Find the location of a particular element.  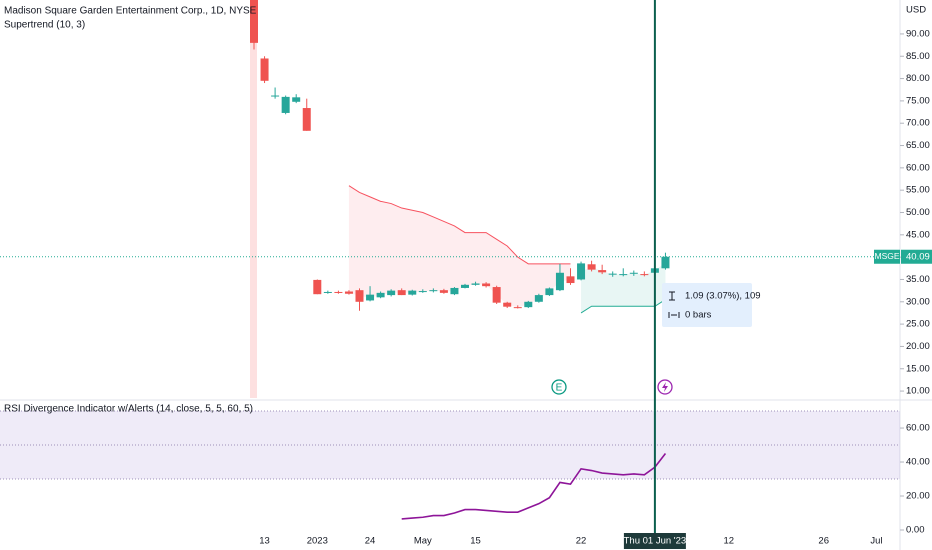

y-tick-label: 40.00 is located at coordinates (918, 462).